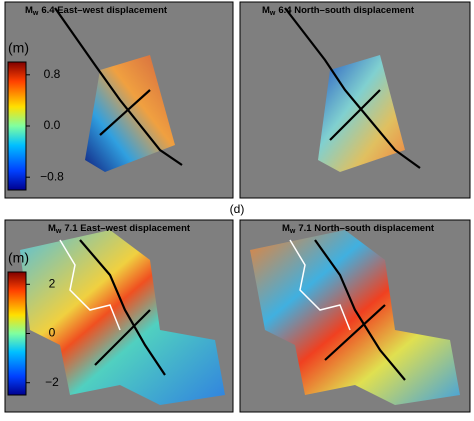  What do you see at coordinates (52, 125) in the screenshot?
I see `colorbar-tick-label: 0.0` at bounding box center [52, 125].